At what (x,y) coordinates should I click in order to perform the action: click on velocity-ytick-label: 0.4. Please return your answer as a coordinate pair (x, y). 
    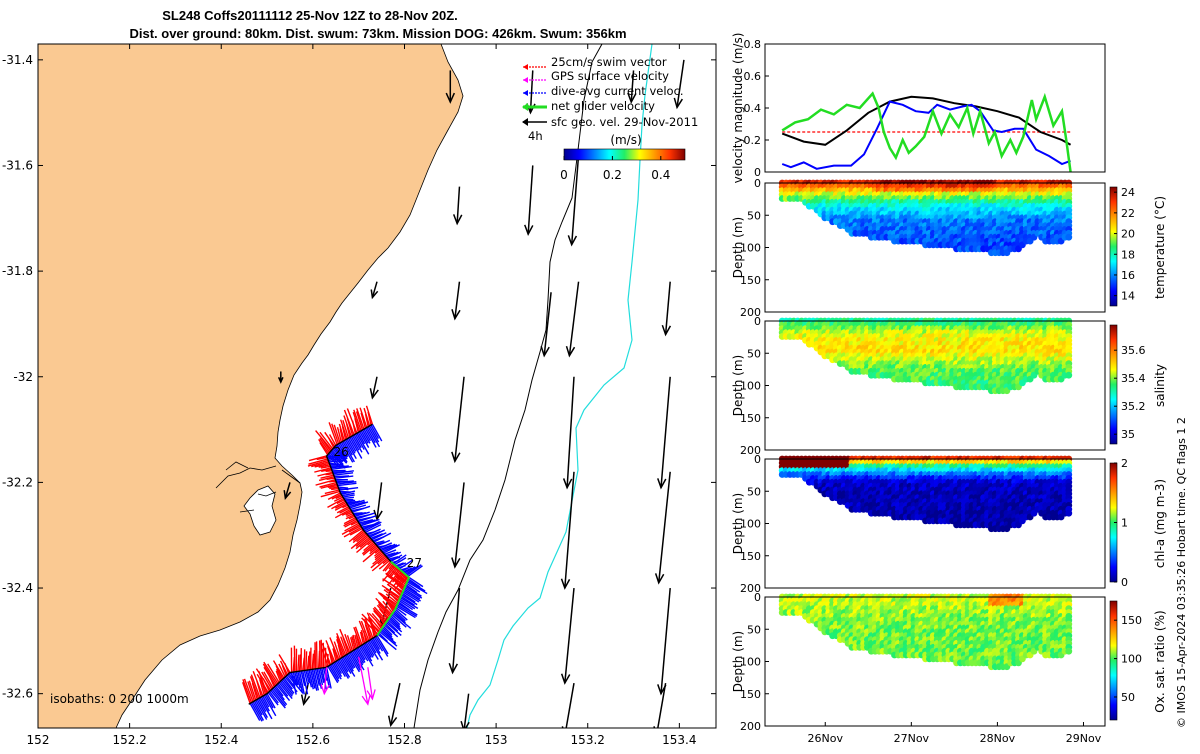
    Looking at the image, I should click on (753, 108).